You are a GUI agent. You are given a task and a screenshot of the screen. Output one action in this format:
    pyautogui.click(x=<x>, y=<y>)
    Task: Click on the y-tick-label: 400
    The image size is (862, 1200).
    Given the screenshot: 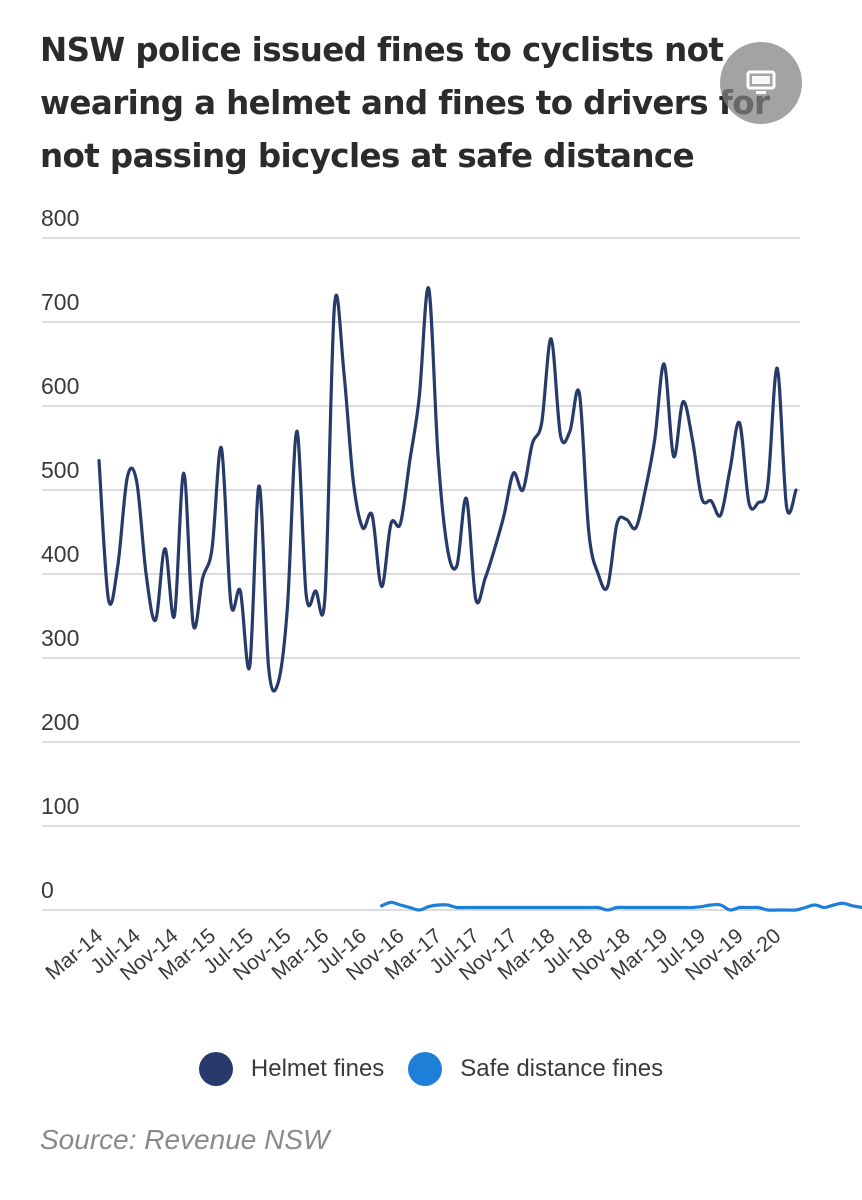 What is the action you would take?
    pyautogui.click(x=60, y=554)
    